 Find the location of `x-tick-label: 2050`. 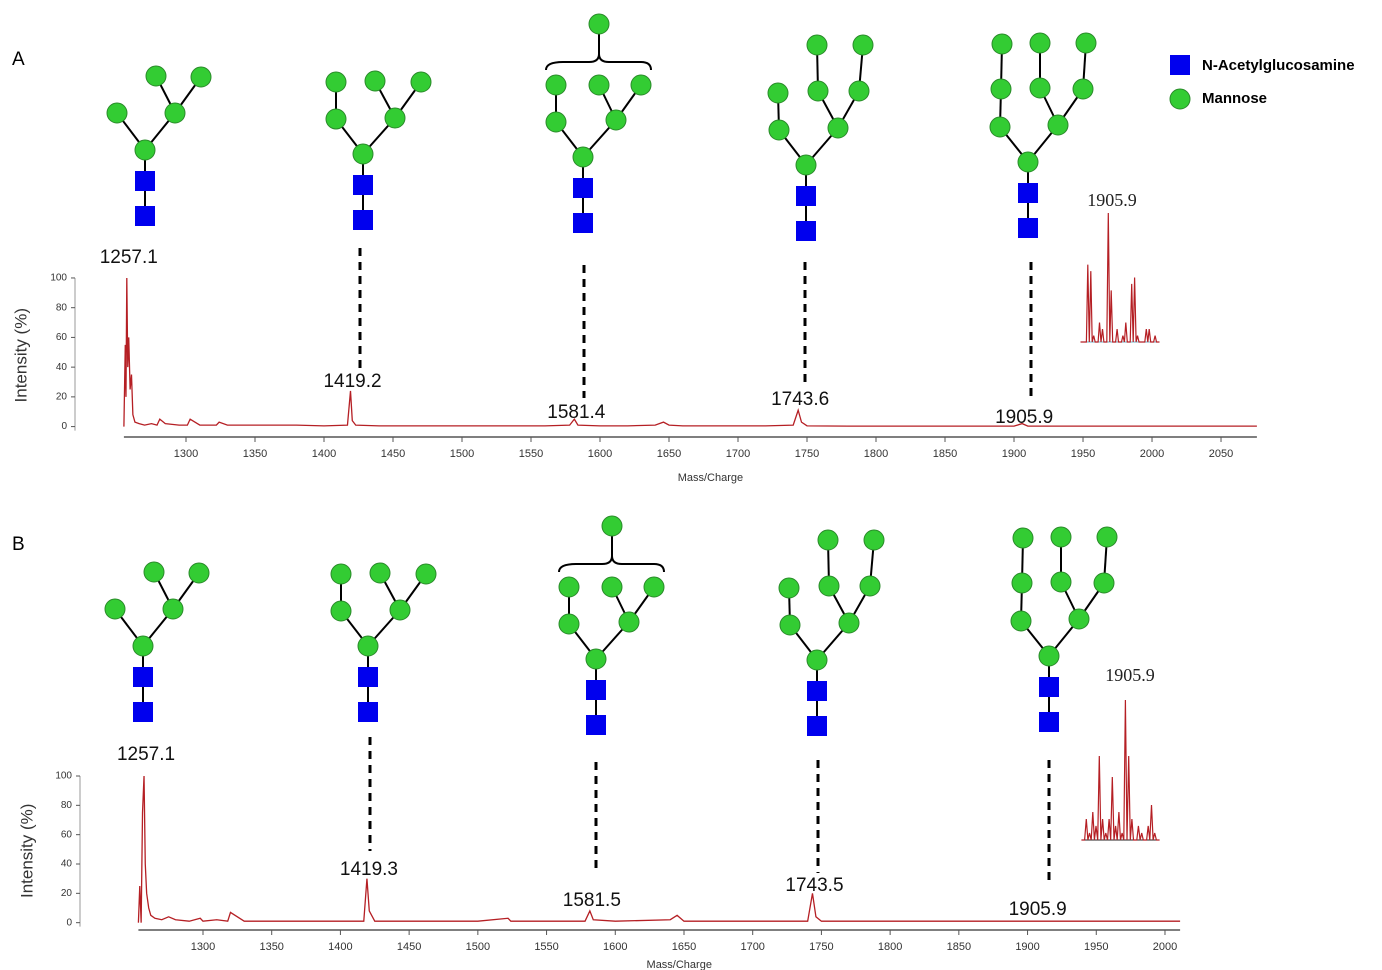

x-tick-label: 2050 is located at coordinates (1221, 454).